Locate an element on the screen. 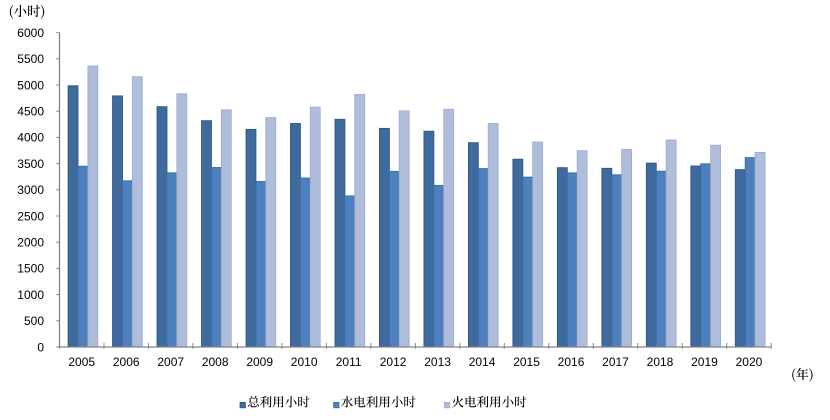 The width and height of the screenshot is (830, 420). svg-text: 5000 is located at coordinates (30, 85).